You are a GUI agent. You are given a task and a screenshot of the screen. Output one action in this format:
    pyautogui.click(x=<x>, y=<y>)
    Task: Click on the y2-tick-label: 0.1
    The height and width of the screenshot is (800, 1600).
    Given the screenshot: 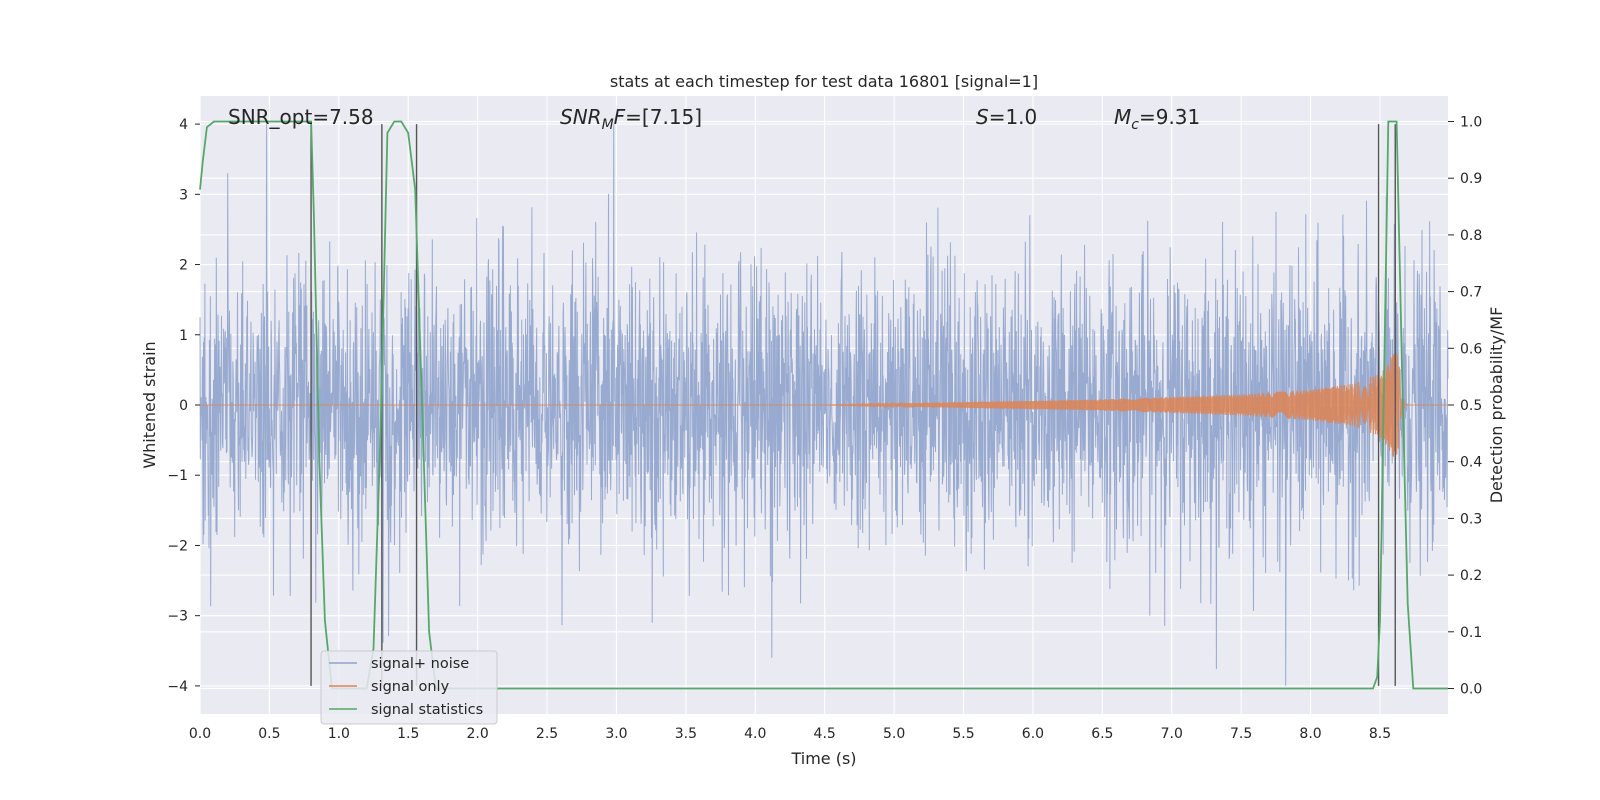 What is the action you would take?
    pyautogui.click(x=1471, y=633)
    